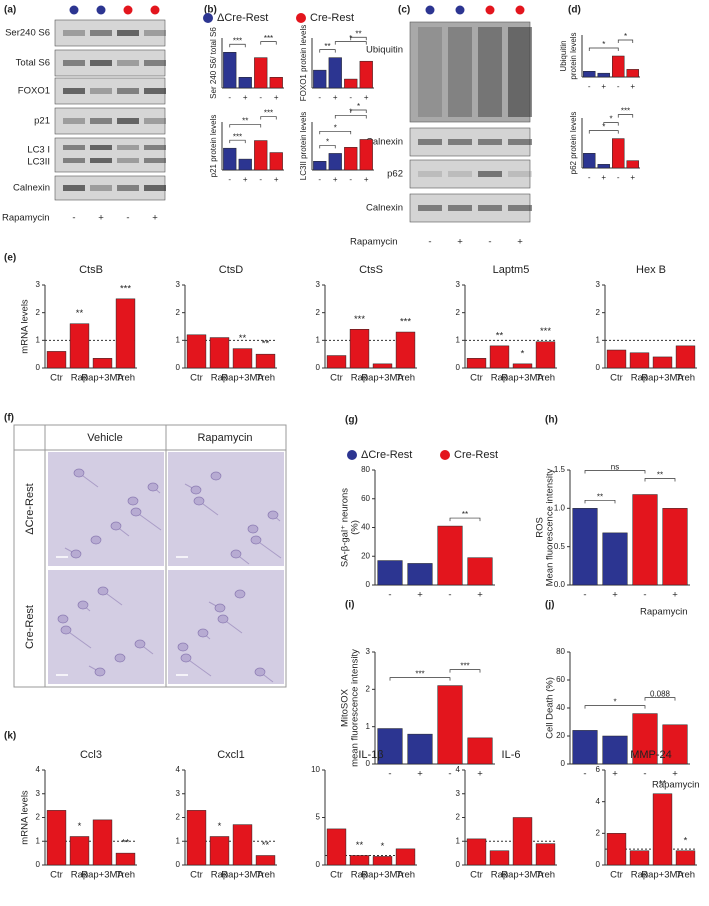  I want to click on legend-label: ΔCre-Rest, so click(386, 455).